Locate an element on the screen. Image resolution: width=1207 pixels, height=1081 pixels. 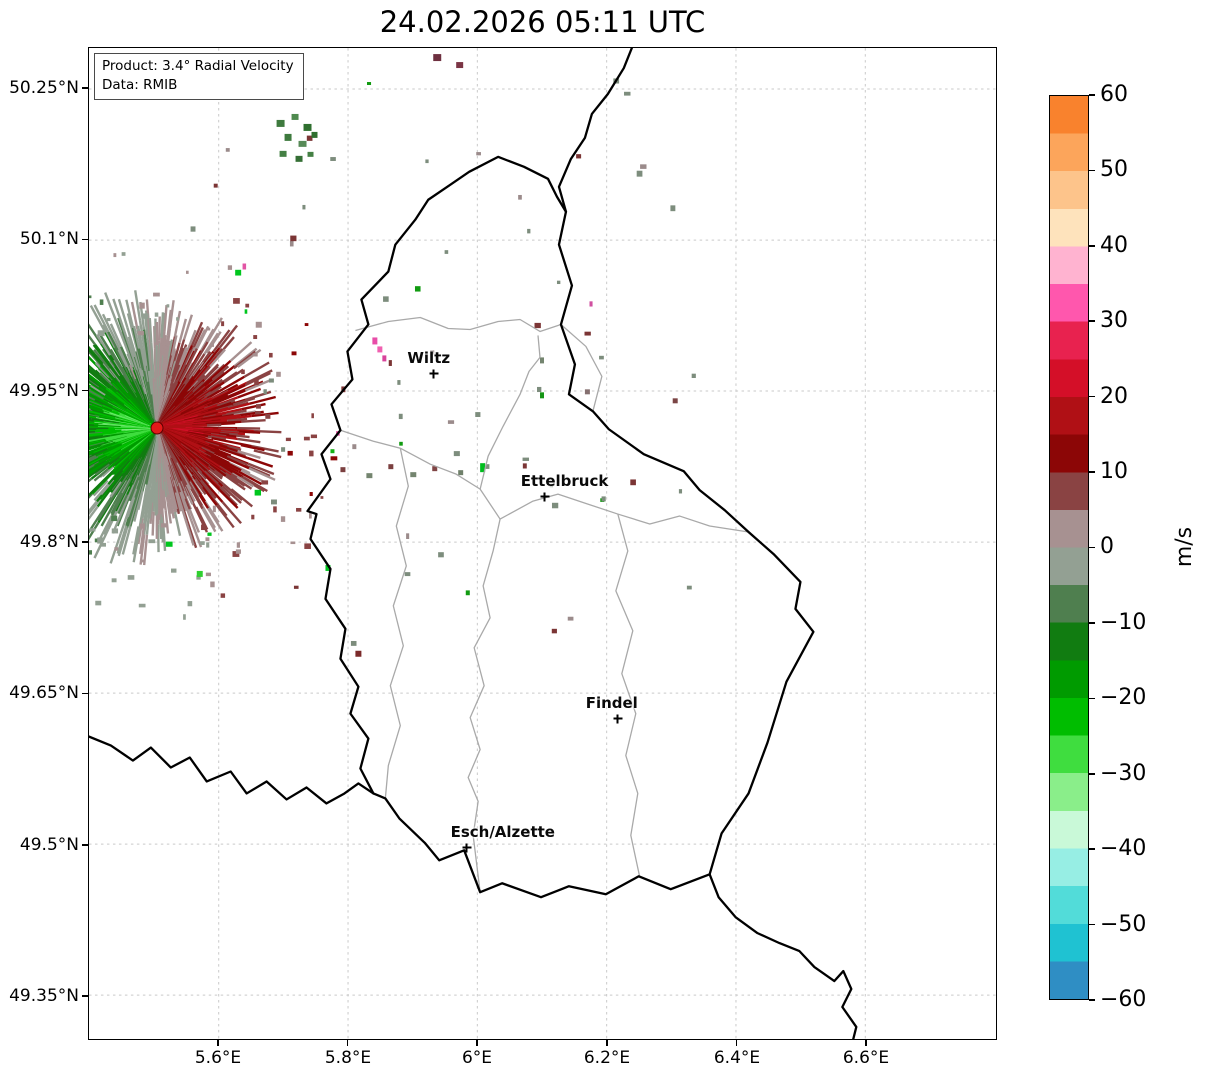
y-tick-label: 49.65°N is located at coordinates (44, 693).